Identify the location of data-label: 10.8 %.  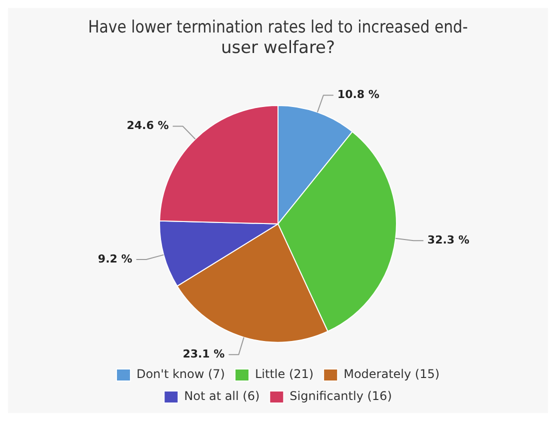
(358, 95).